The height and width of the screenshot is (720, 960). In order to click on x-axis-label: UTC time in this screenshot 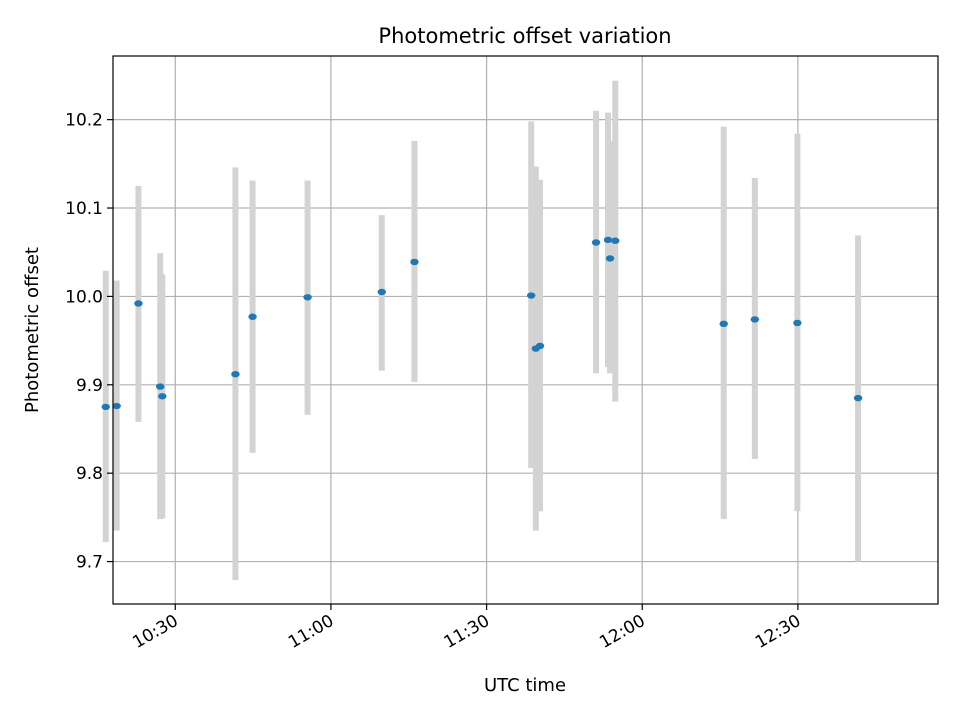, I will do `click(525, 685)`.